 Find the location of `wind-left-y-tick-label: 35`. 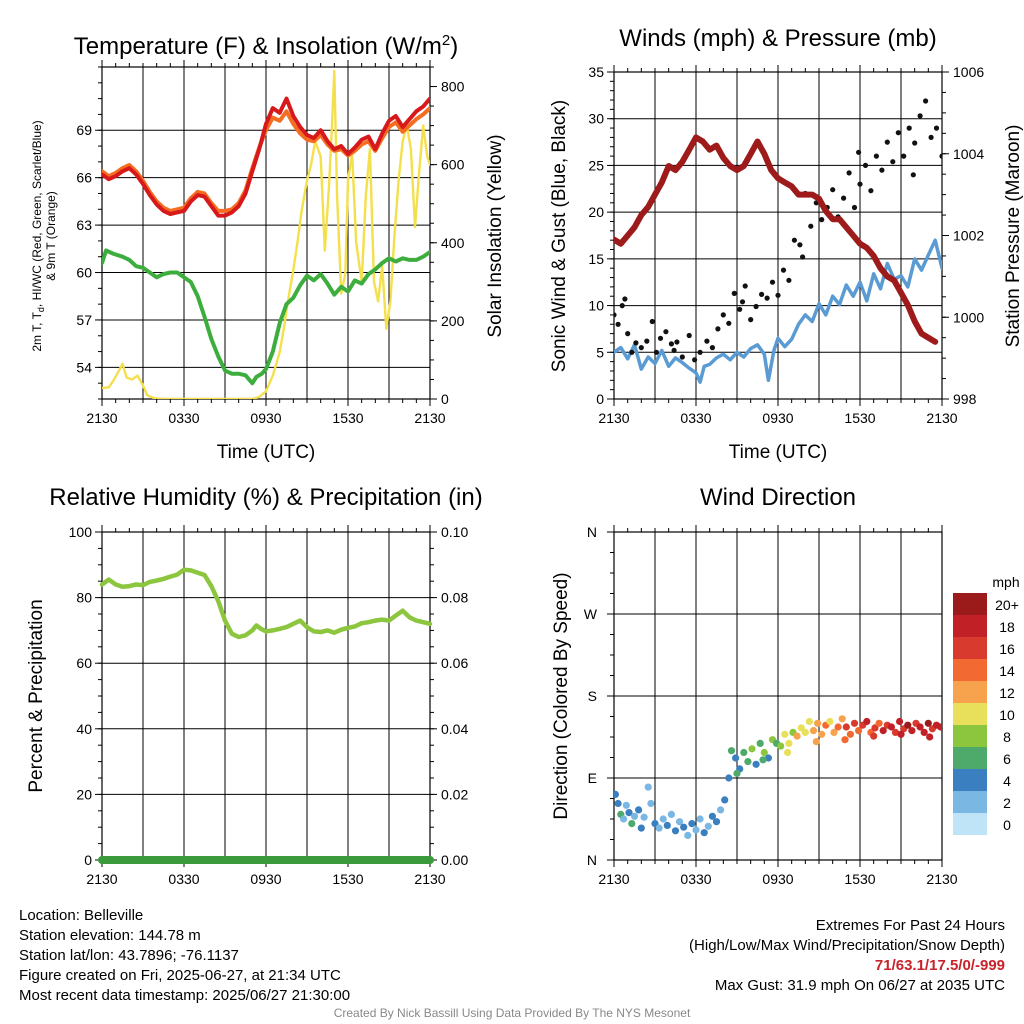

wind-left-y-tick-label: 35 is located at coordinates (596, 72).